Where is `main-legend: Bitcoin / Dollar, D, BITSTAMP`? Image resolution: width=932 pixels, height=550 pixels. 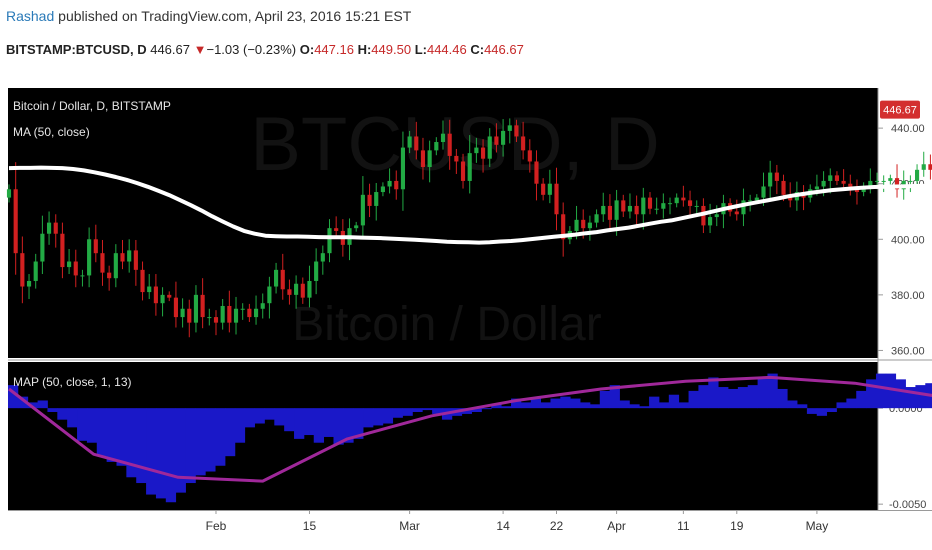
main-legend: Bitcoin / Dollar, D, BITSTAMP is located at coordinates (92, 106).